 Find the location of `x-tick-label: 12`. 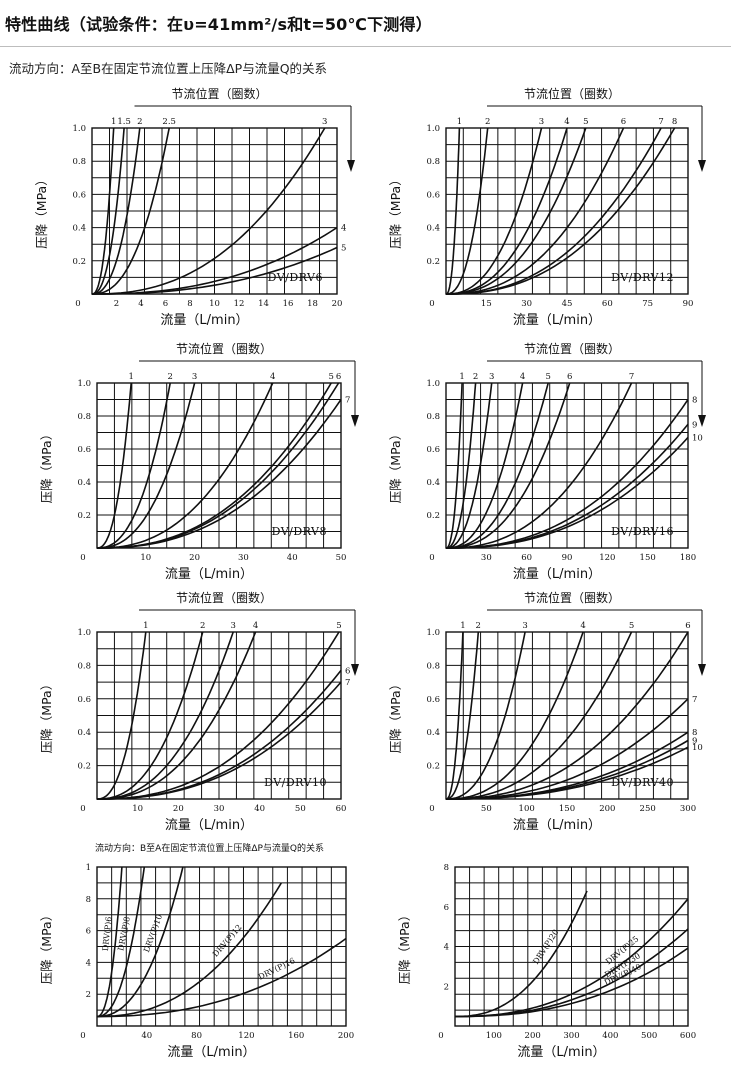

x-tick-label: 12 is located at coordinates (239, 304).